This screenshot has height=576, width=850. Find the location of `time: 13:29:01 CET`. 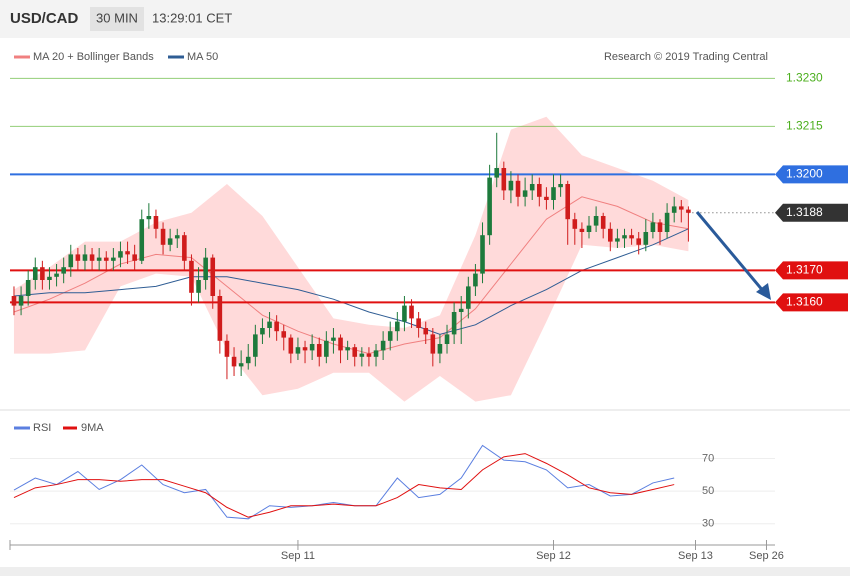

time: 13:29:01 CET is located at coordinates (192, 17).